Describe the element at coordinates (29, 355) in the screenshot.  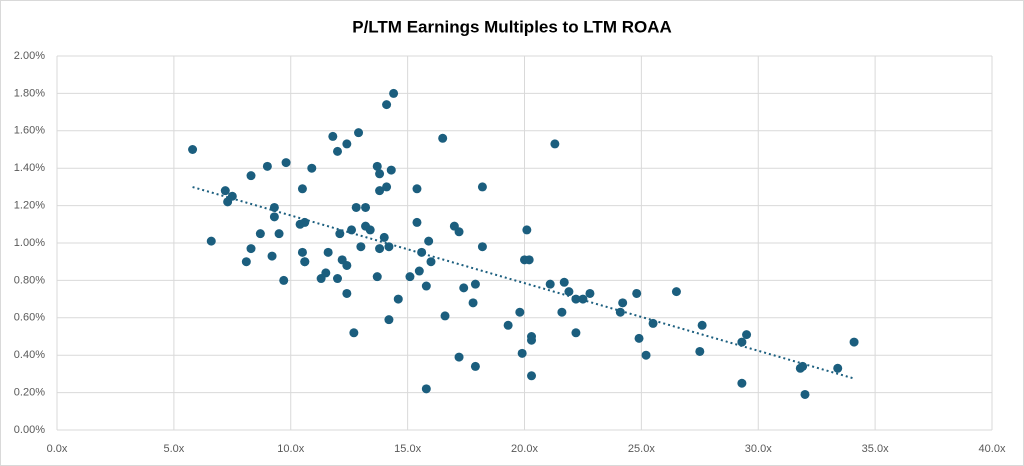
I see `y-tick-label: 0.40%` at that location.